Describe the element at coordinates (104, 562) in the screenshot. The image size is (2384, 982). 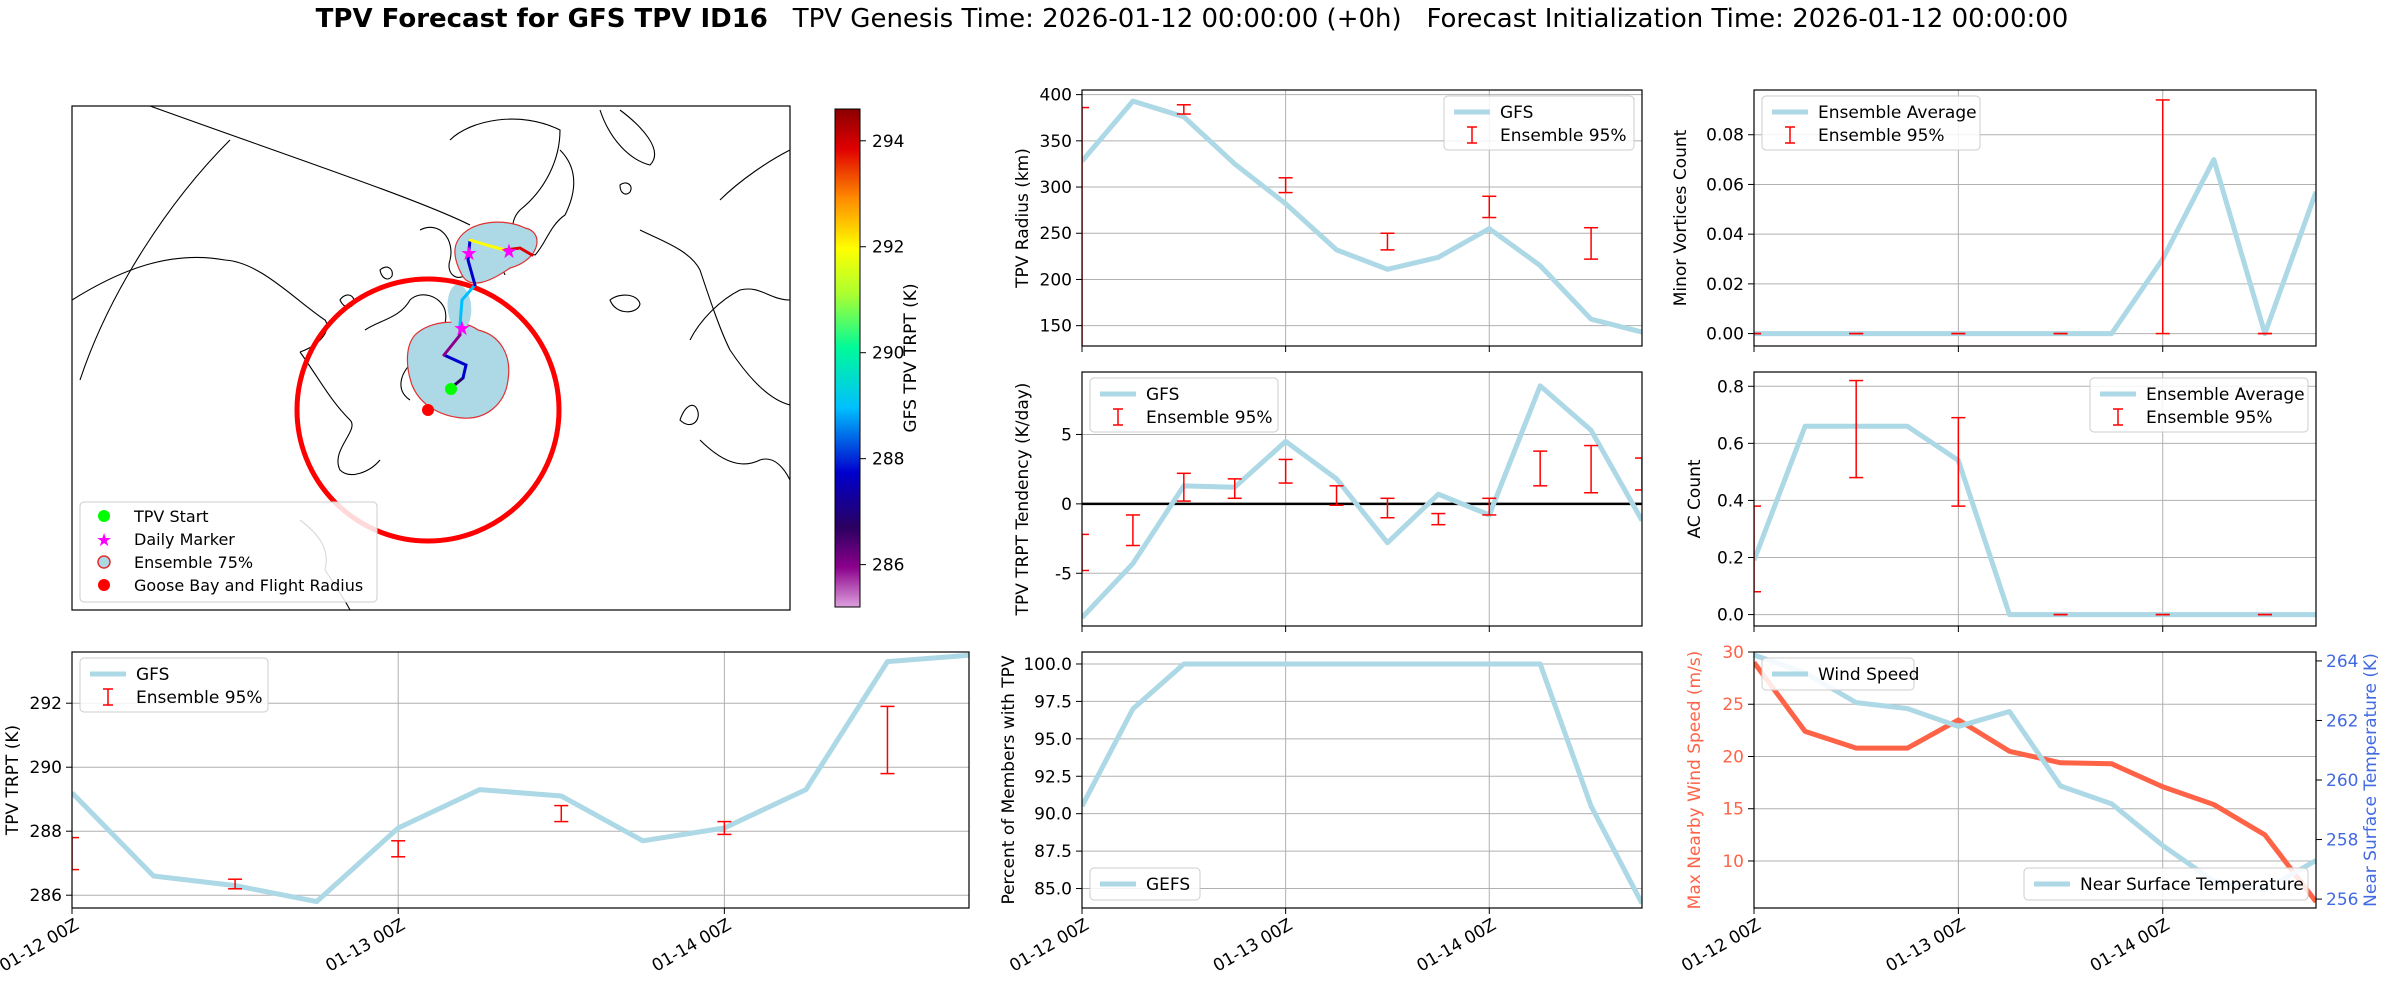
I see `legend-ens75-symbol` at that location.